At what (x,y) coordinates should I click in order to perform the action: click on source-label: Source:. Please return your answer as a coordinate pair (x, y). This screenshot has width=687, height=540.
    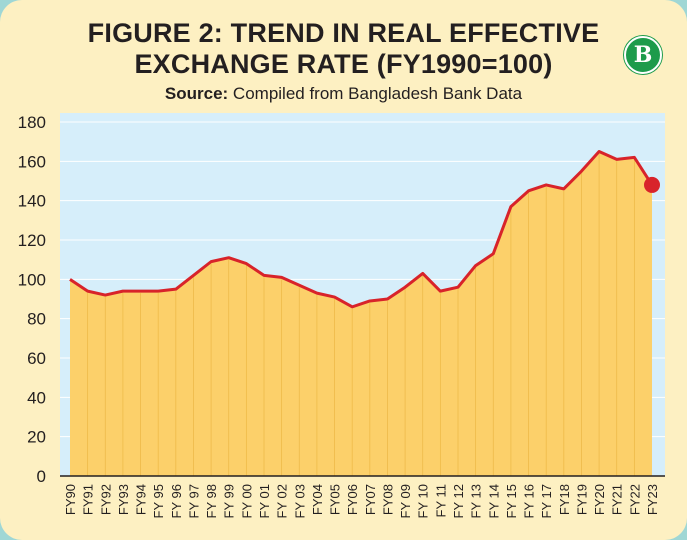
    Looking at the image, I should click on (196, 93).